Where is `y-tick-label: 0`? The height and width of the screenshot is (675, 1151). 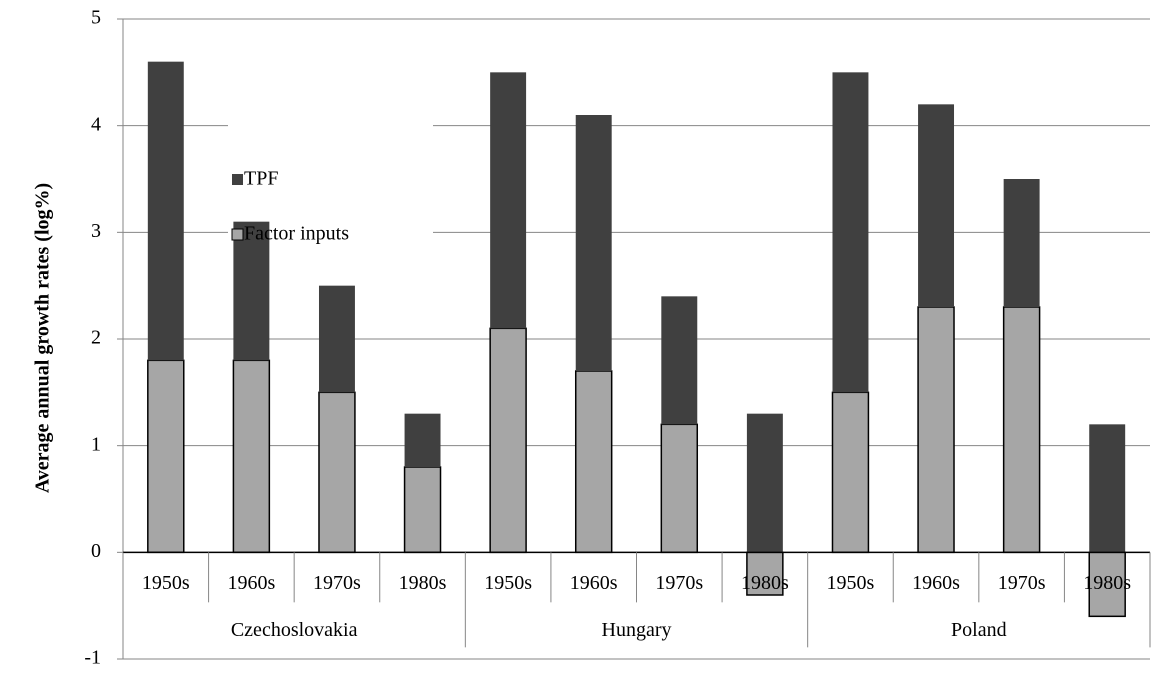 y-tick-label: 0 is located at coordinates (96, 551).